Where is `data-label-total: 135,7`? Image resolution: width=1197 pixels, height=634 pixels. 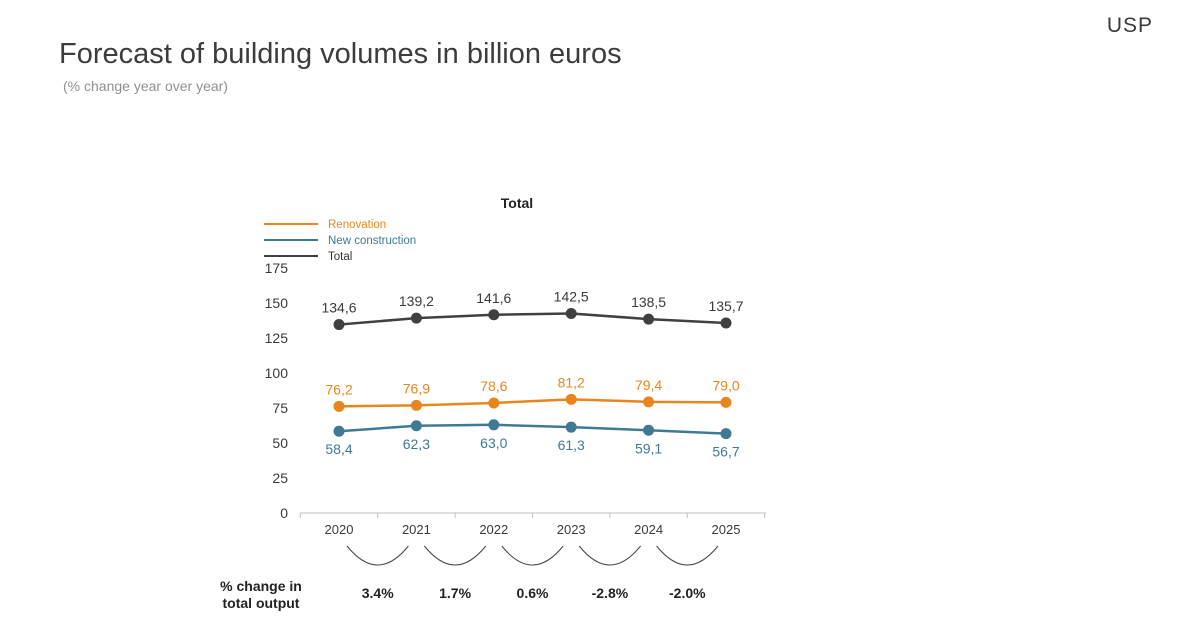
data-label-total: 135,7 is located at coordinates (725, 306).